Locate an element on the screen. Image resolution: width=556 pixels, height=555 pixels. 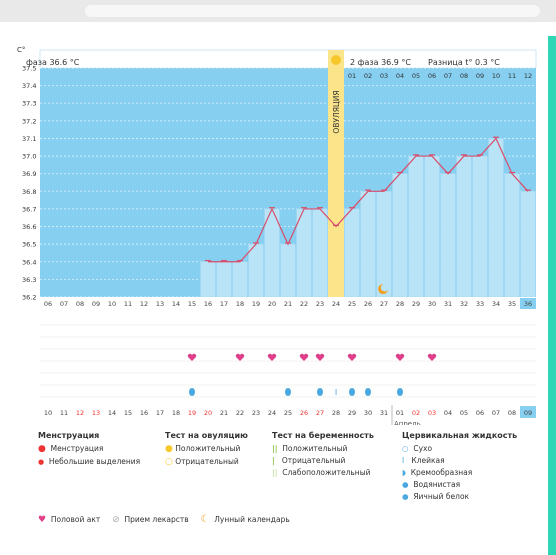
side-accent-bar is located at coordinates (552, 295).